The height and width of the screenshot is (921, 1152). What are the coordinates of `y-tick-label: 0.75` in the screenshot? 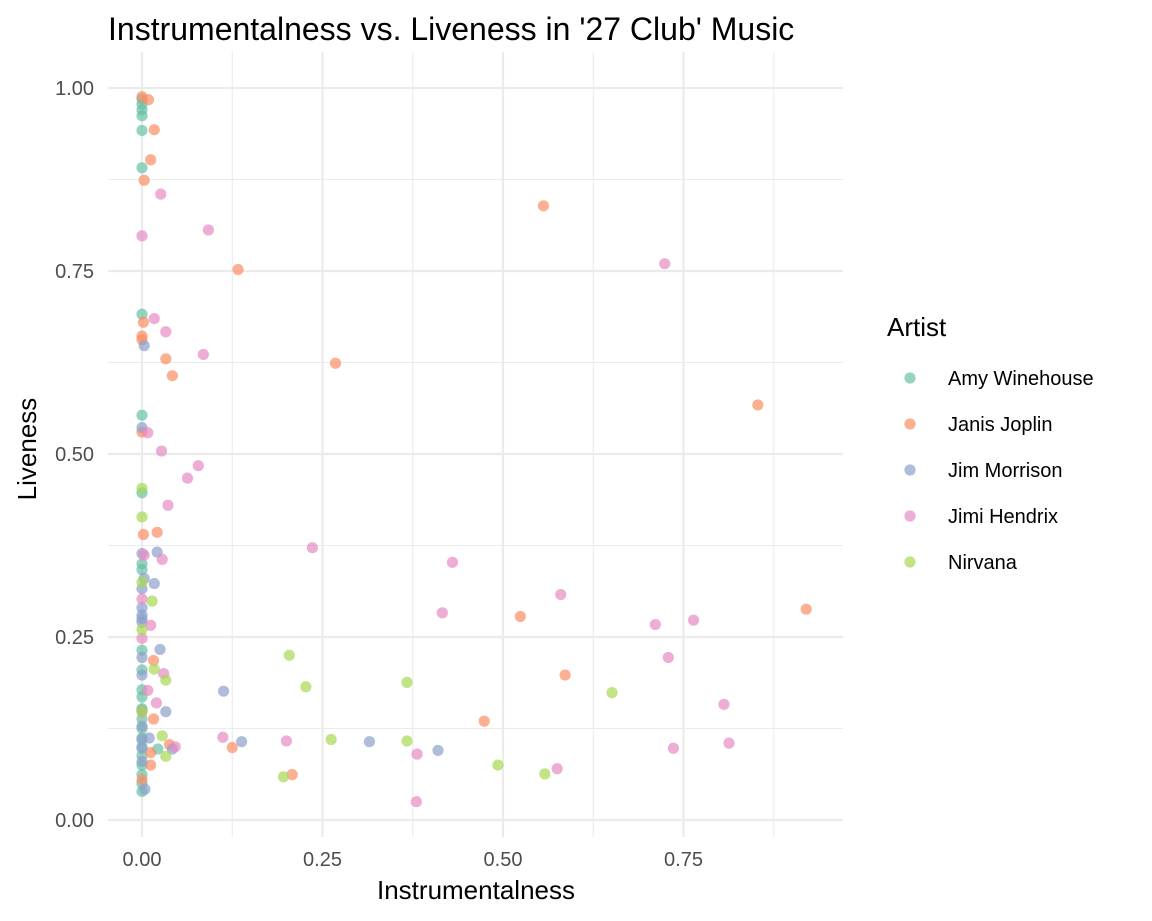 It's located at (74, 272).